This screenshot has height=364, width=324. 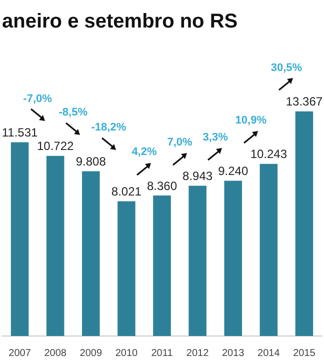 I want to click on data-label: 13.367, so click(x=304, y=101).